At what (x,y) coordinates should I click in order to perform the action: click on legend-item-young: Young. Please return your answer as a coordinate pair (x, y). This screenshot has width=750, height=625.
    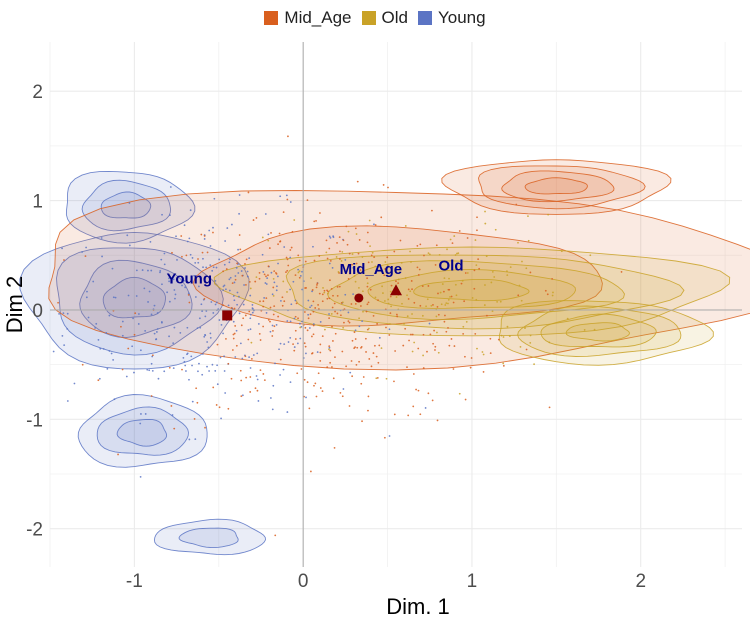
    Looking at the image, I should click on (451, 18).